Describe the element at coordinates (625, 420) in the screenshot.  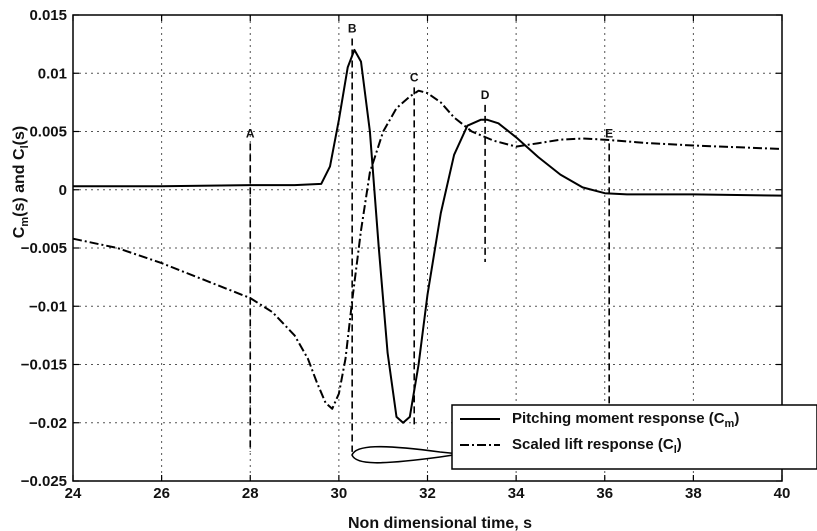
I see `legend-label-pitching: Pitching moment response (Cm)` at that location.